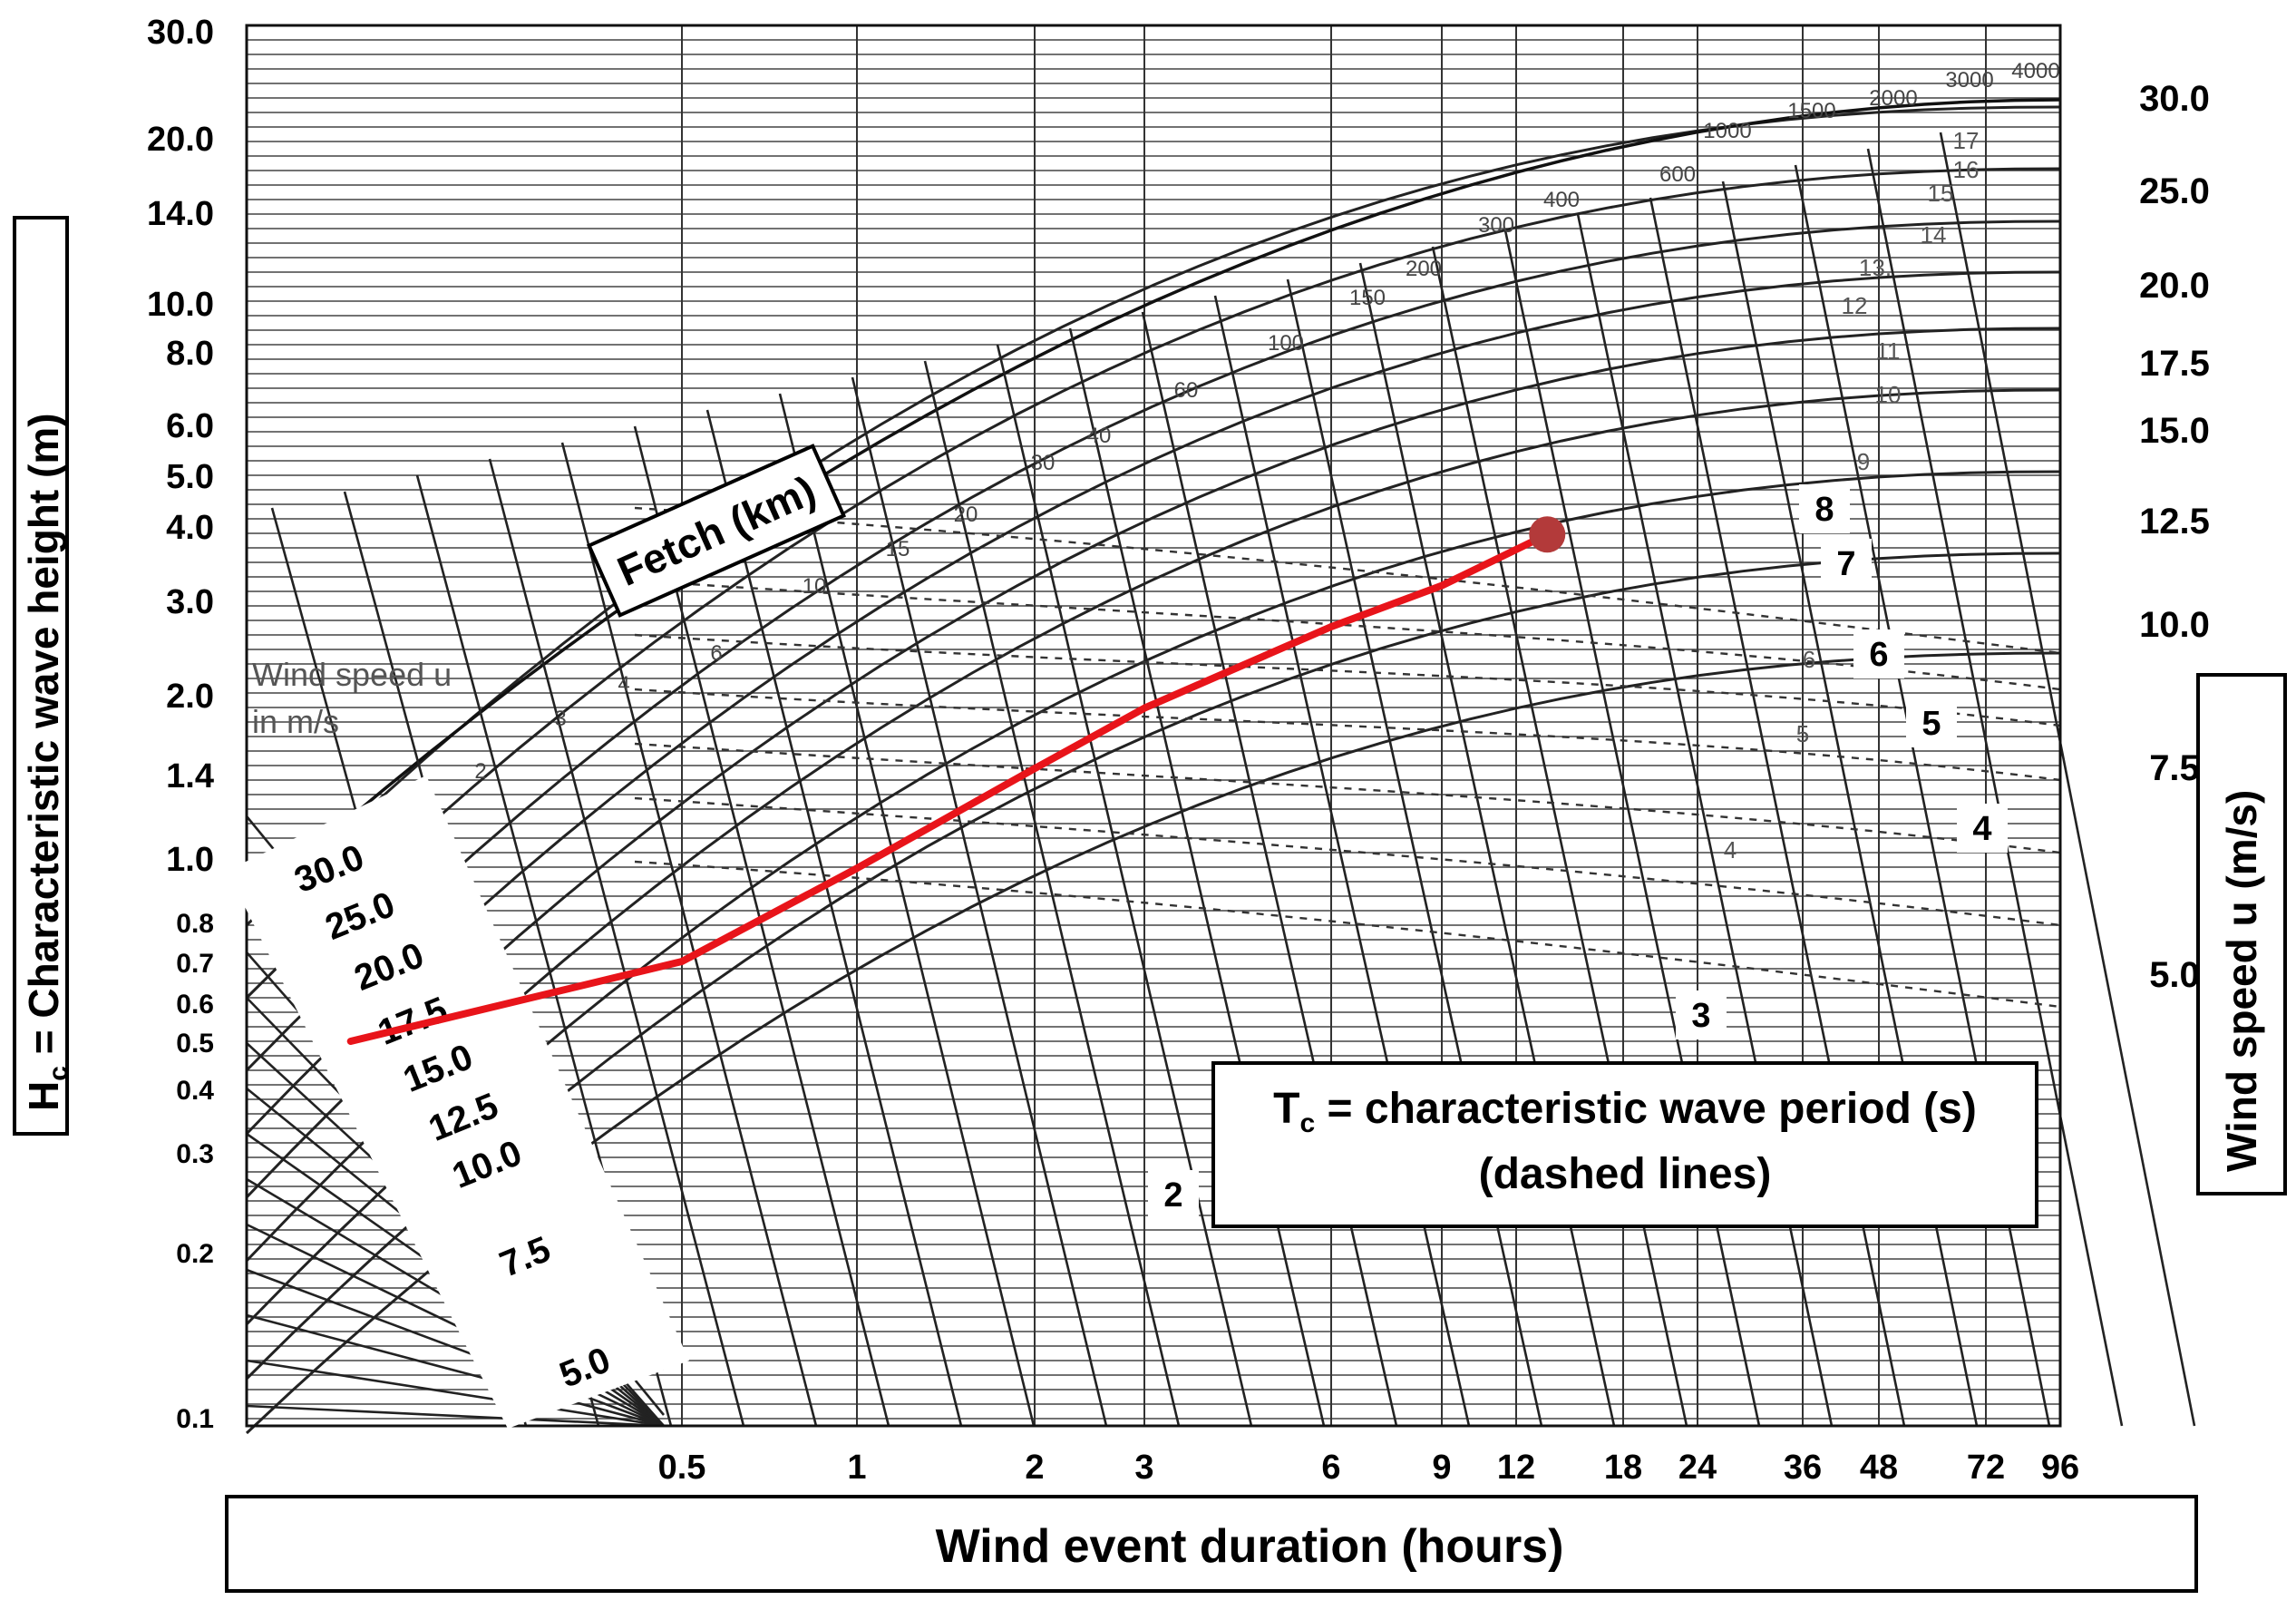 The image size is (2296, 1610). I want to click on y-axis-left-tick-label: 0.2, so click(195, 1254).